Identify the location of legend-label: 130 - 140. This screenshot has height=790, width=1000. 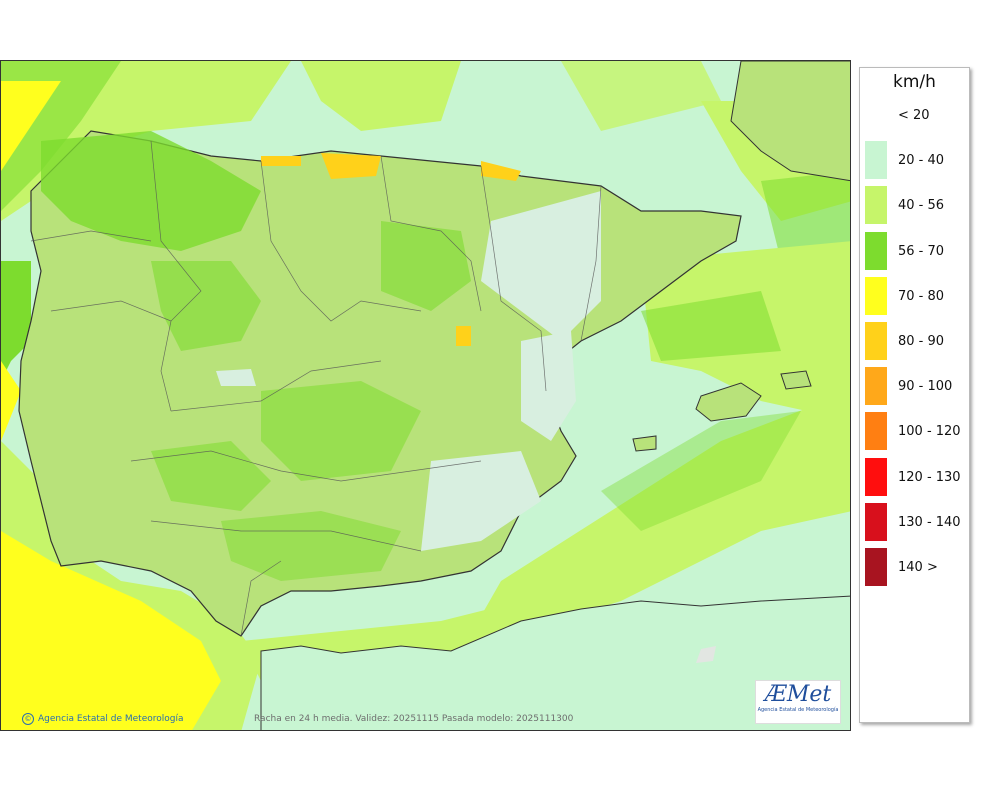
(929, 522).